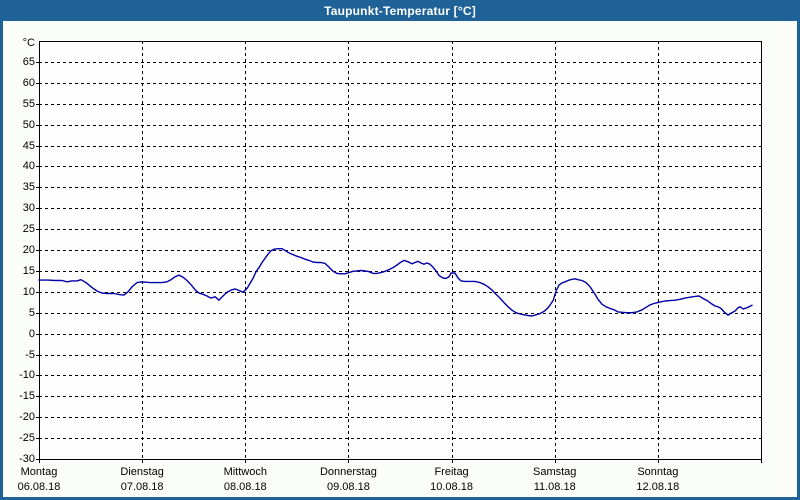 The image size is (800, 500). Describe the element at coordinates (348, 472) in the screenshot. I see `day-name: Donnerstag` at that location.